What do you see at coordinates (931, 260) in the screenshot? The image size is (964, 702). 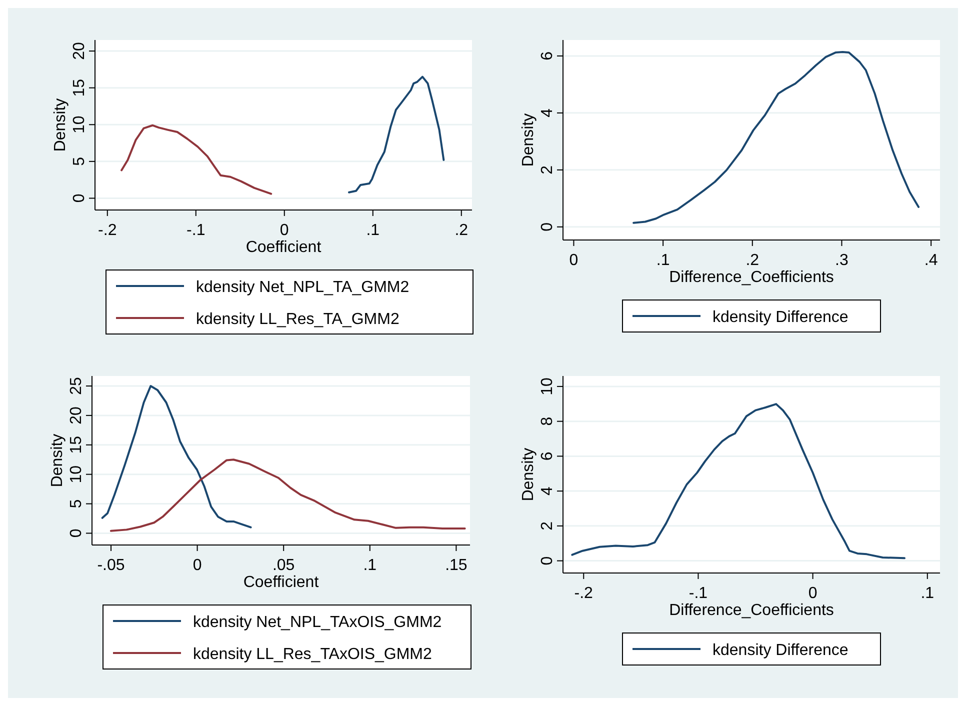 I see `x-tick-label: .4` at bounding box center [931, 260].